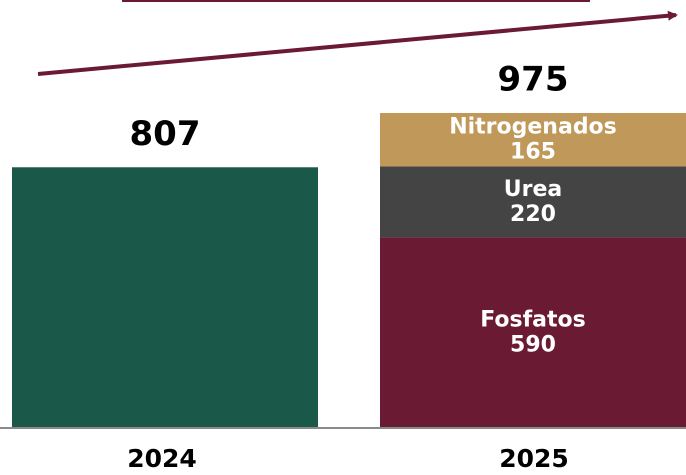  What do you see at coordinates (162, 458) in the screenshot?
I see `x-tick-label: 2024` at bounding box center [162, 458].